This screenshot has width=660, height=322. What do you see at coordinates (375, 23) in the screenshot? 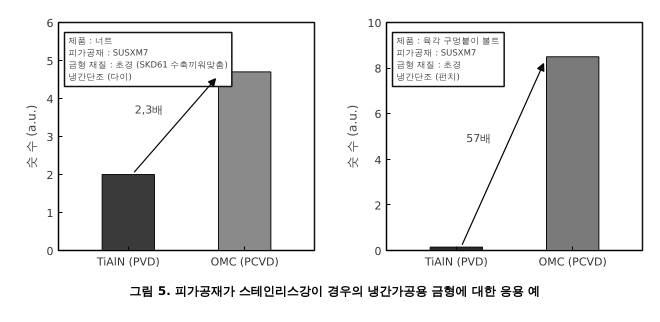
I see `y-tick-label: 10` at bounding box center [375, 23].